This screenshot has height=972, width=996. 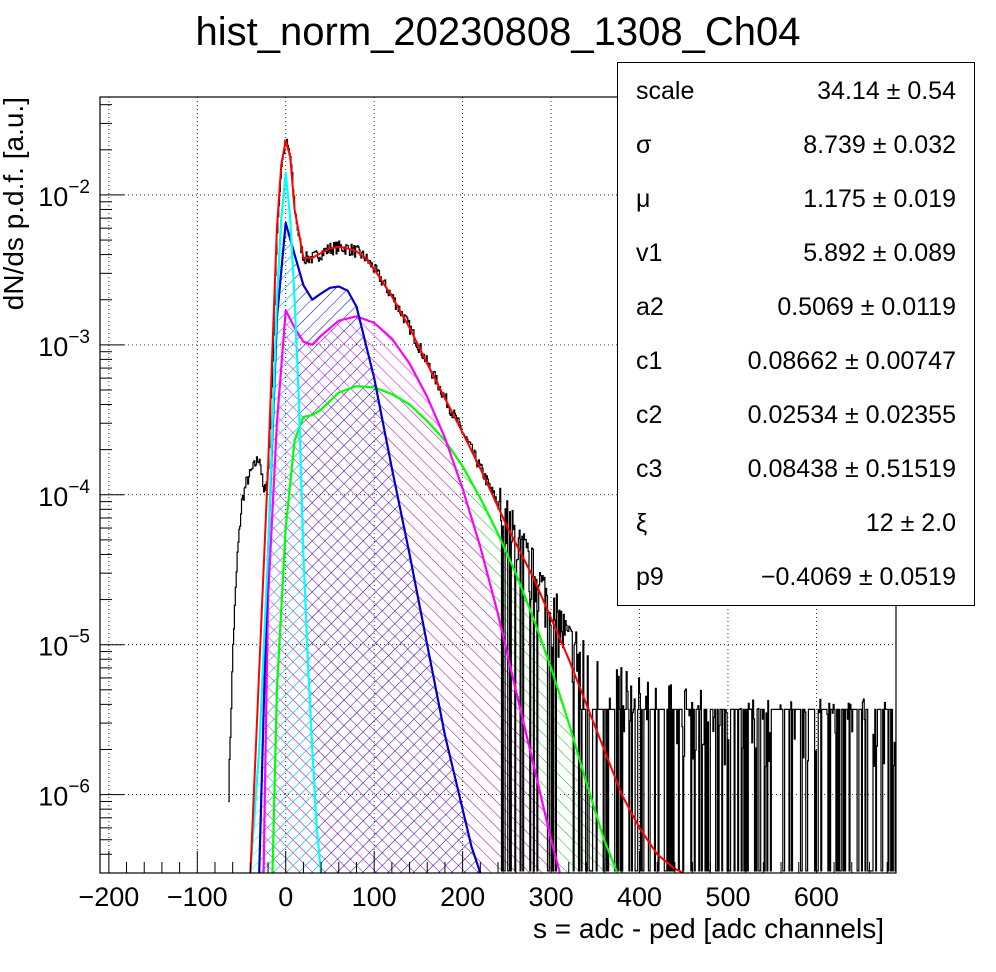 I want to click on stat-row: μ 1.175 ± 0.019, so click(x=796, y=198).